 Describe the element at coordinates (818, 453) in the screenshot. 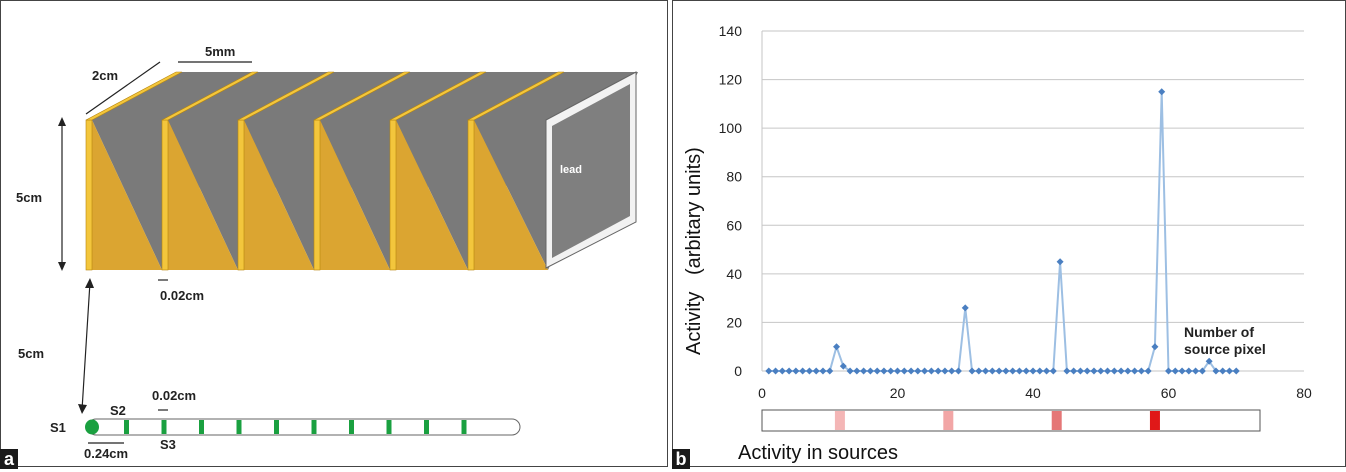

I see `strip-label: Activity in sources` at that location.